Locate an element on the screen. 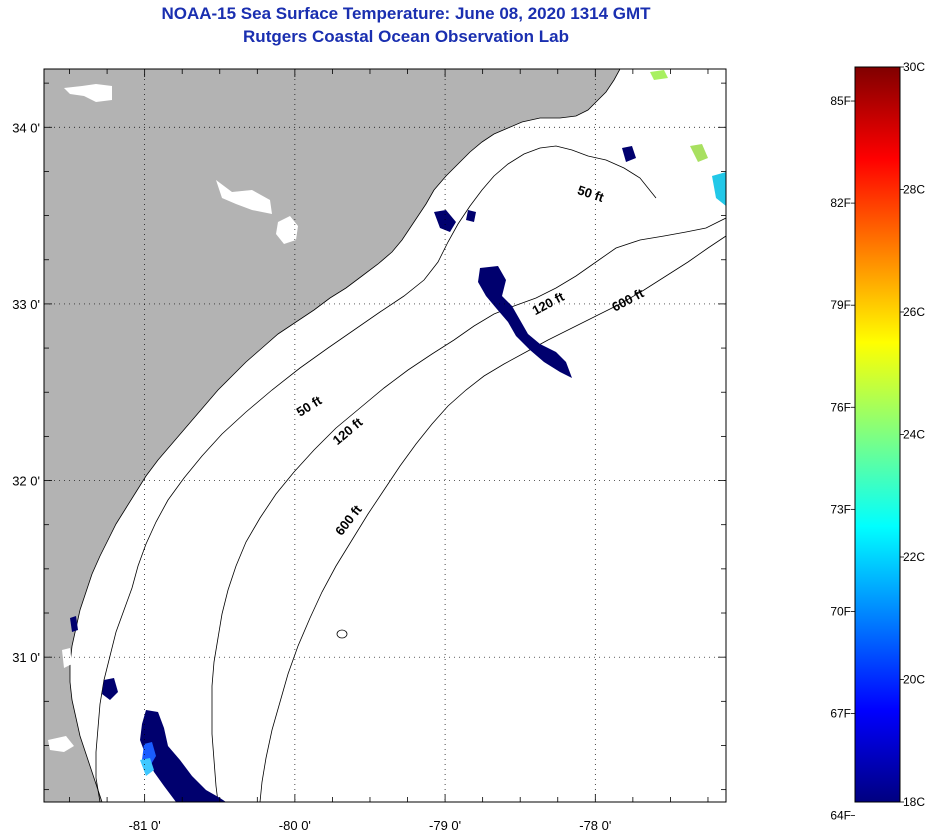 This screenshot has width=936, height=832. celsius-label: 28C is located at coordinates (914, 190).